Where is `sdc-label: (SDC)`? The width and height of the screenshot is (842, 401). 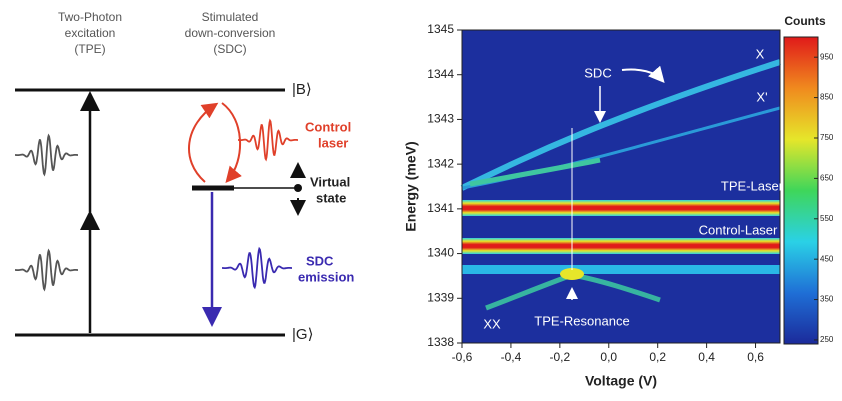
sdc-label: (SDC) is located at coordinates (229, 49).